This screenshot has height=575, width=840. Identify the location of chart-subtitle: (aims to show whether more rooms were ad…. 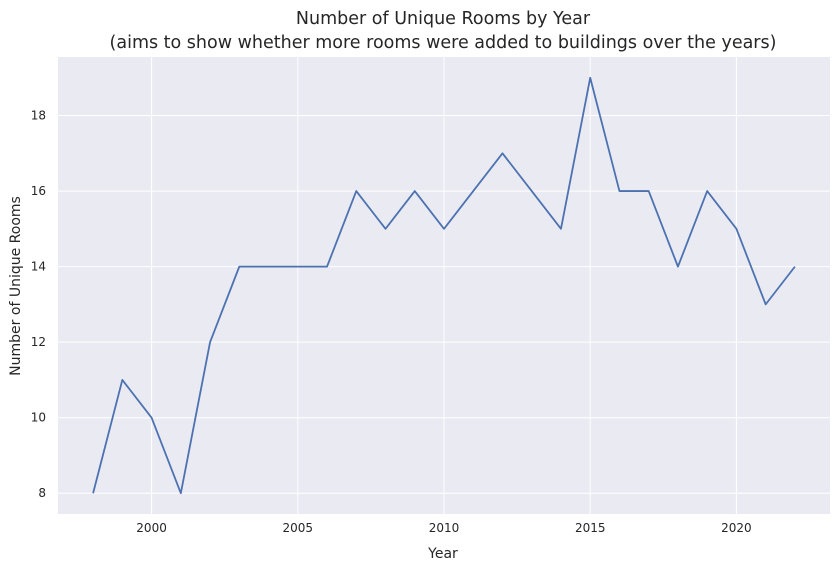
(443, 43).